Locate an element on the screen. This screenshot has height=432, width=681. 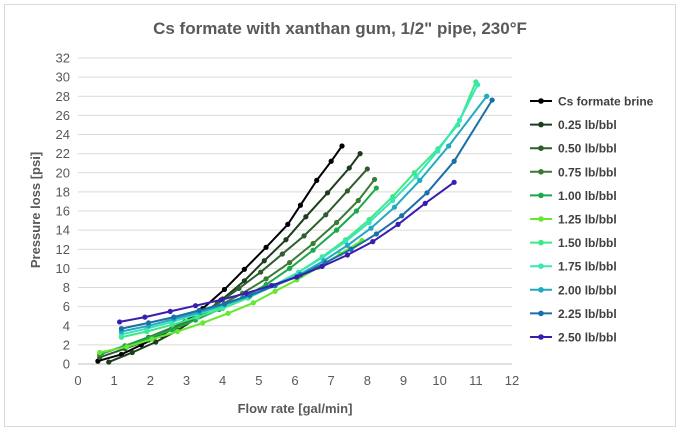
legend-label: 1.75 lb/bbl is located at coordinates (587, 267).